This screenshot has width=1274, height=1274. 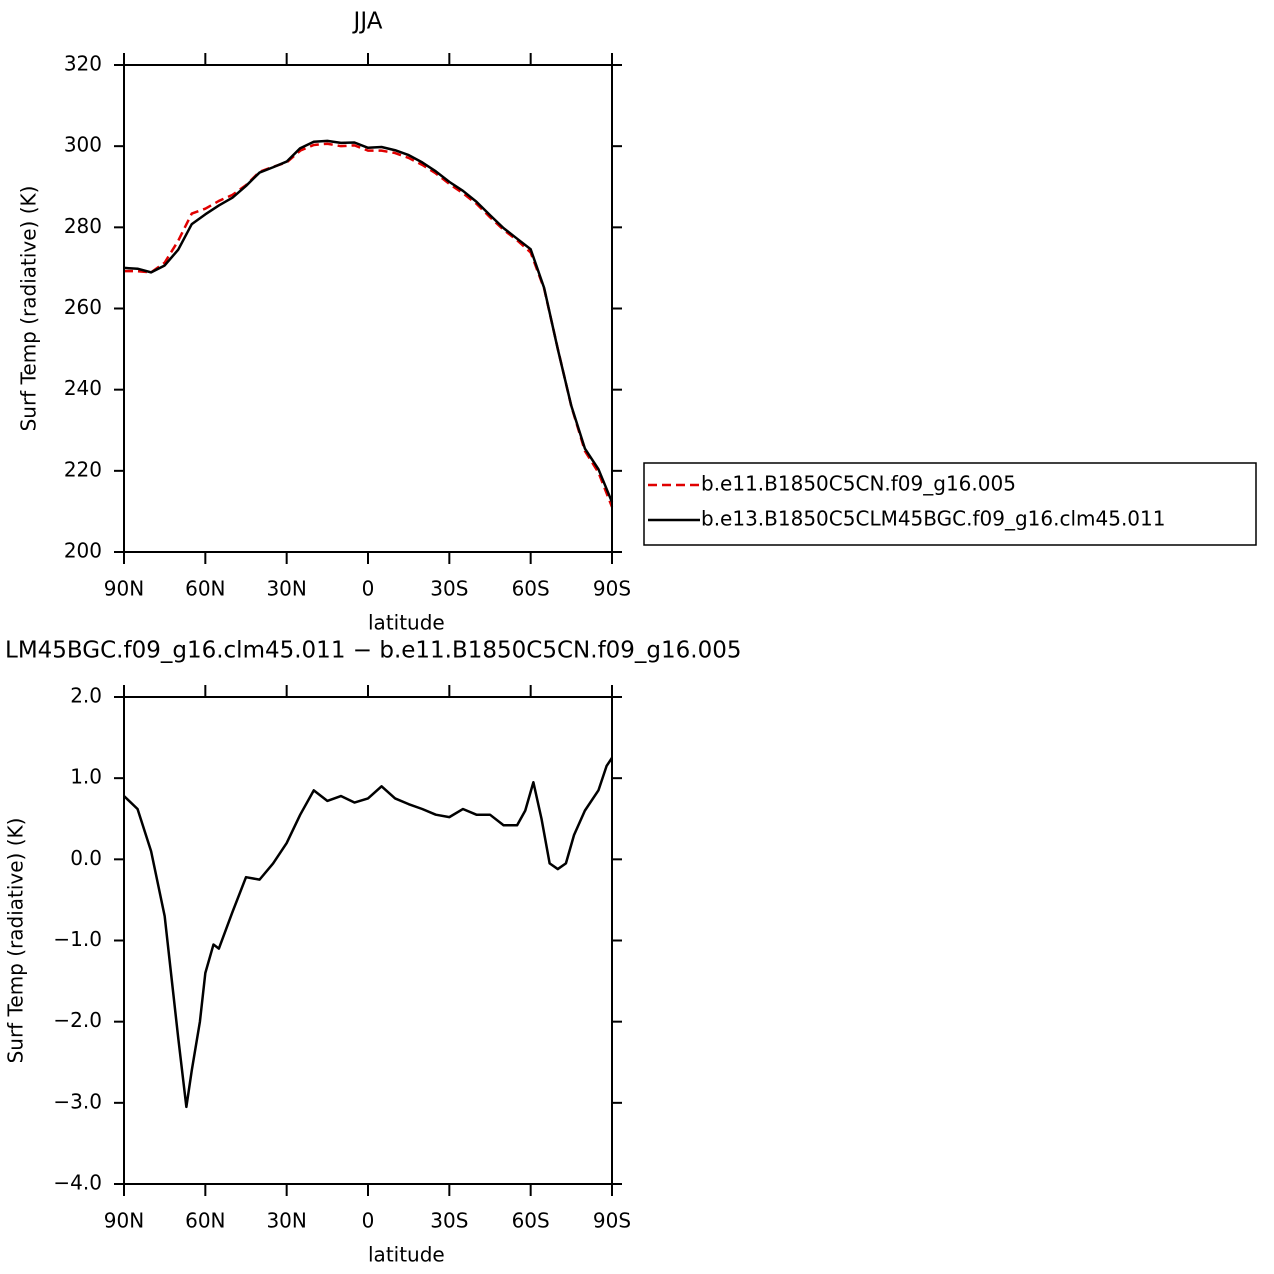 I want to click on y-tick-label: −1.0, so click(x=77, y=939).